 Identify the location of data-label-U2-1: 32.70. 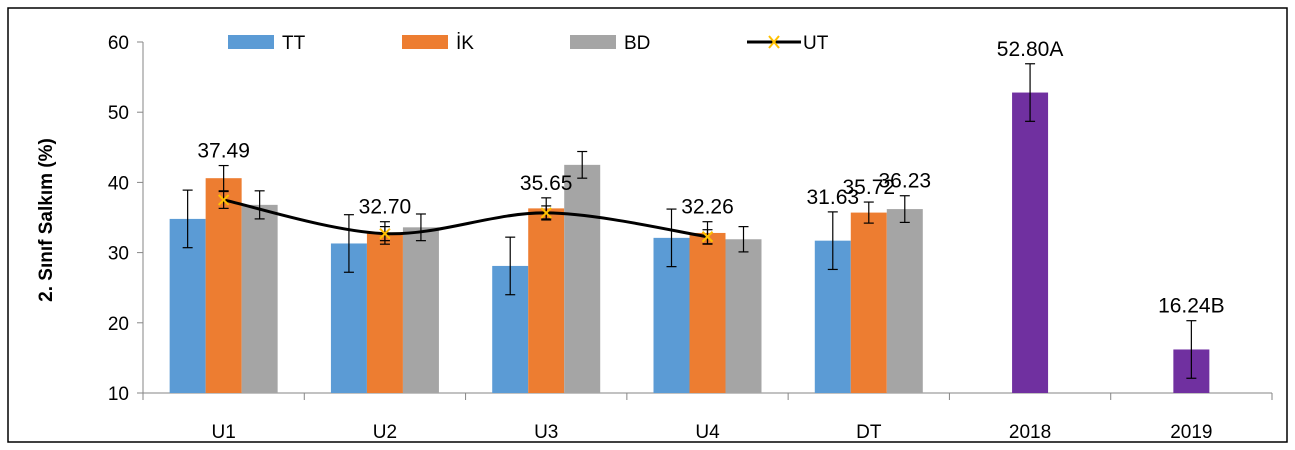
(385, 207).